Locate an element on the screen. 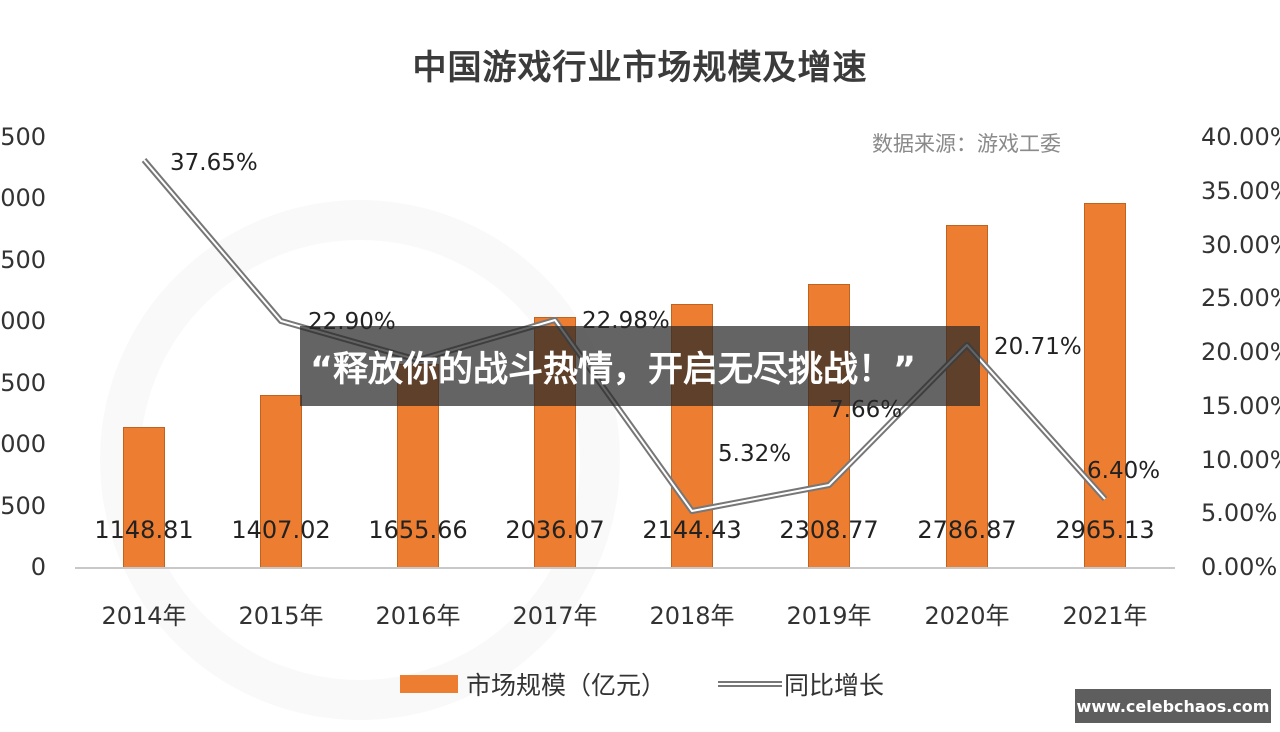 Image resolution: width=1280 pixels, height=732 pixels. line-value-label: 20.71% is located at coordinates (1038, 347).